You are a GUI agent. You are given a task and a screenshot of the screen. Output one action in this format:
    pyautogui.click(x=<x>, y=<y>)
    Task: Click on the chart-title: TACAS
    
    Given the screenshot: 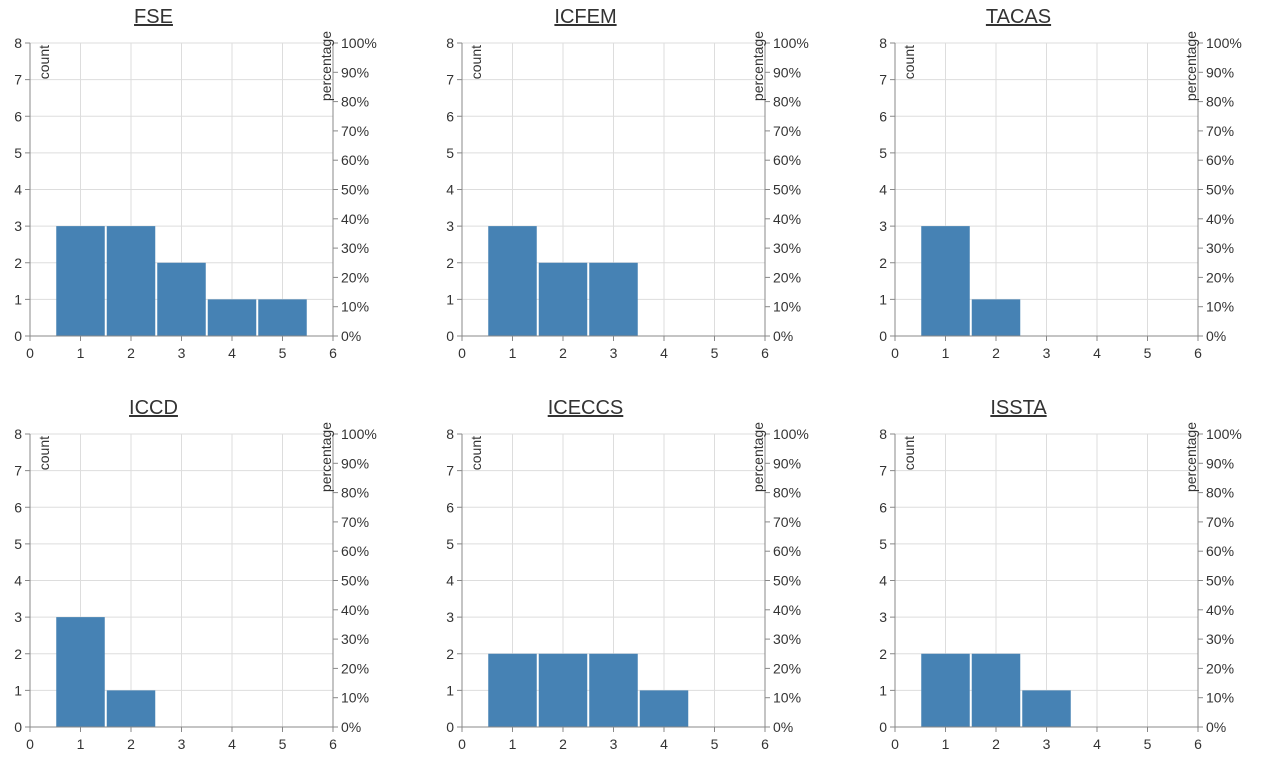 What is the action you would take?
    pyautogui.click(x=1018, y=17)
    